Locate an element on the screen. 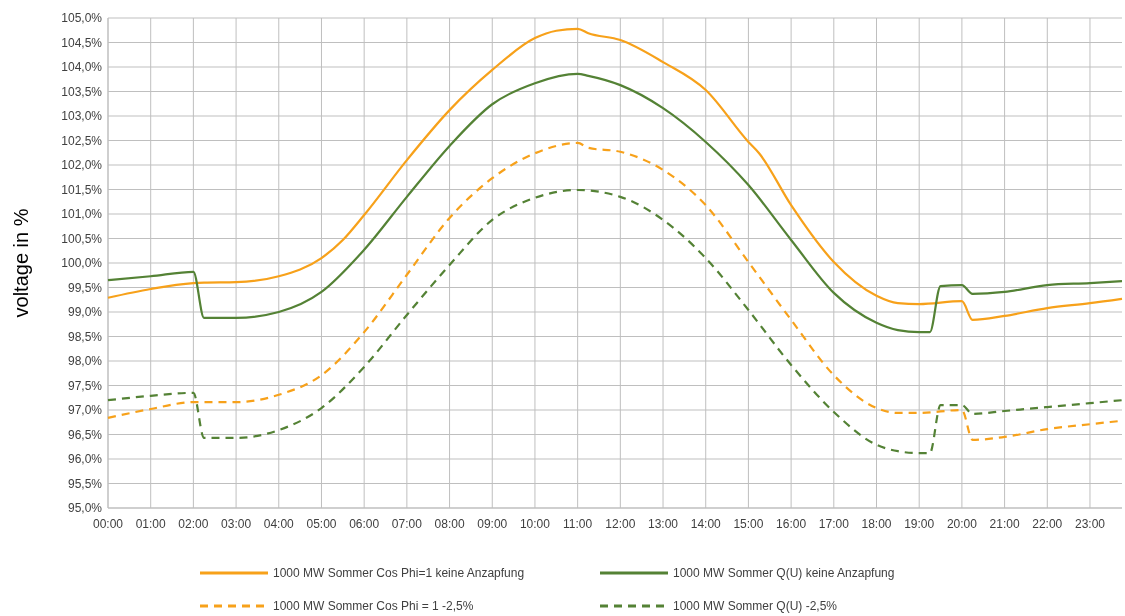 The height and width of the screenshot is (616, 1125). x-tick-label: 12:00 is located at coordinates (620, 524).